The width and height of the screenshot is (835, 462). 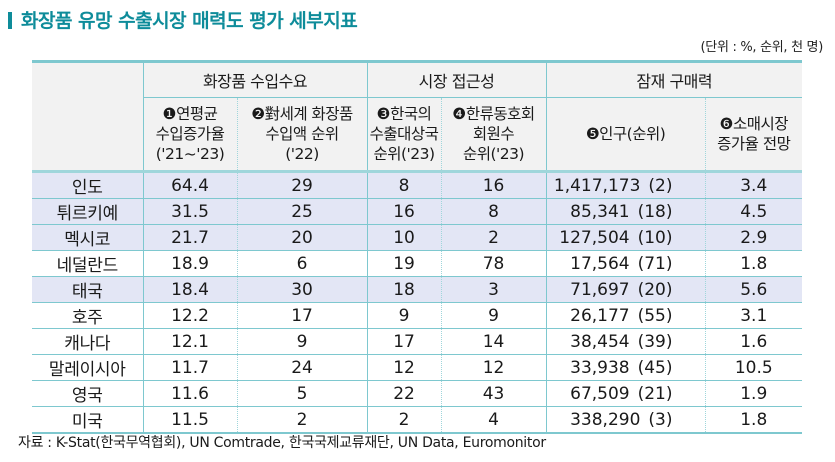 What do you see at coordinates (302, 289) in the screenshot?
I see `import-rank-cell: 30` at bounding box center [302, 289].